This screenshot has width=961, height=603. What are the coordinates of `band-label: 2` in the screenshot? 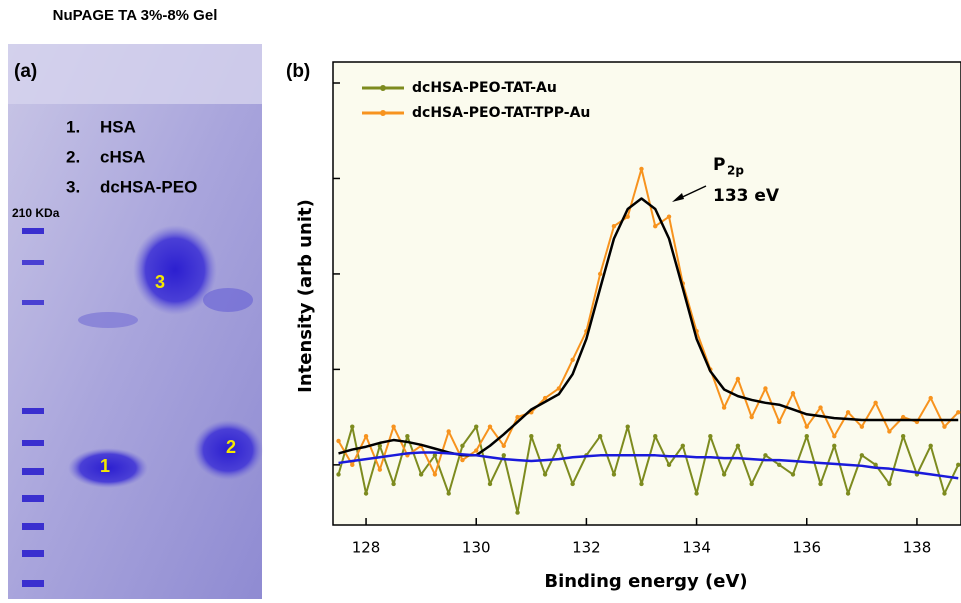 It's located at (231, 447).